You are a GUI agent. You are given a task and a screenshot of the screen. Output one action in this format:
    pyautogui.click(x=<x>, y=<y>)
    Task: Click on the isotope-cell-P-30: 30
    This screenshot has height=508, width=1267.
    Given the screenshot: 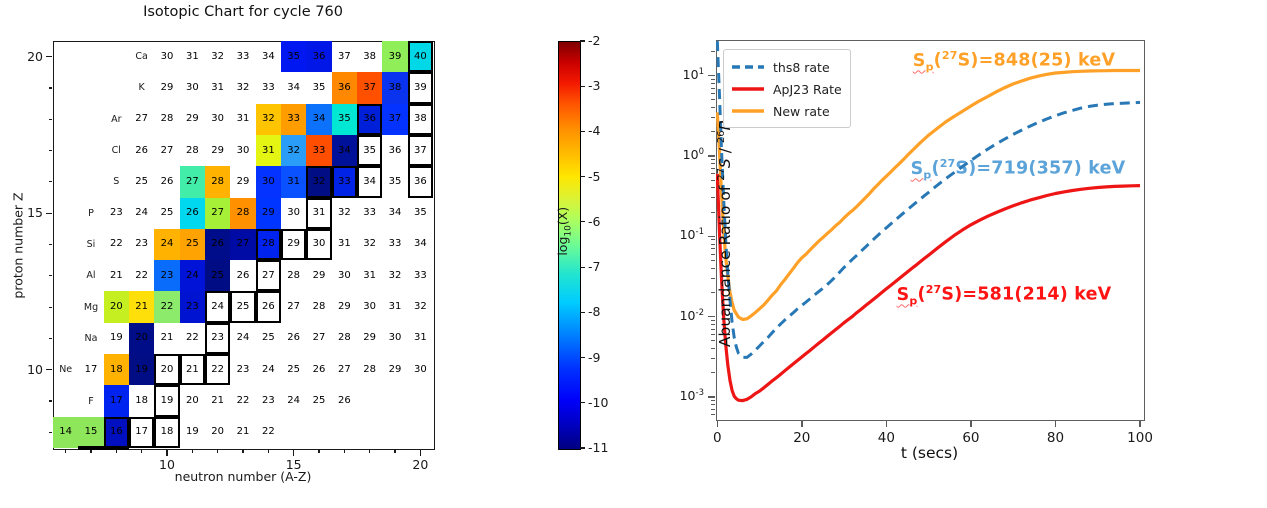 What is the action you would take?
    pyautogui.click(x=294, y=213)
    